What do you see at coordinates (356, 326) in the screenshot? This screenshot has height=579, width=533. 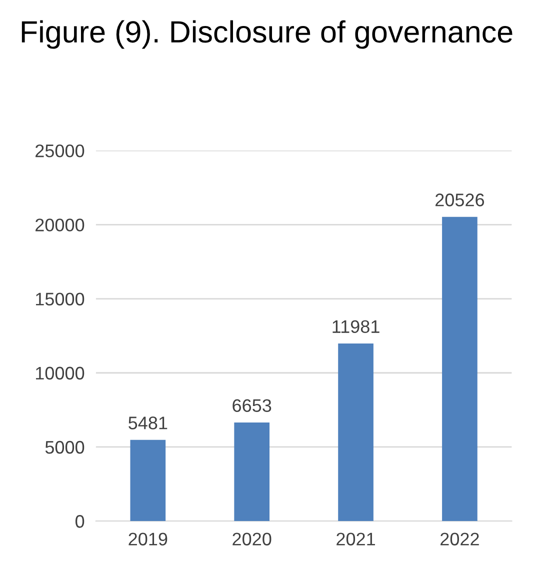 I see `data-label: 11981` at bounding box center [356, 326].